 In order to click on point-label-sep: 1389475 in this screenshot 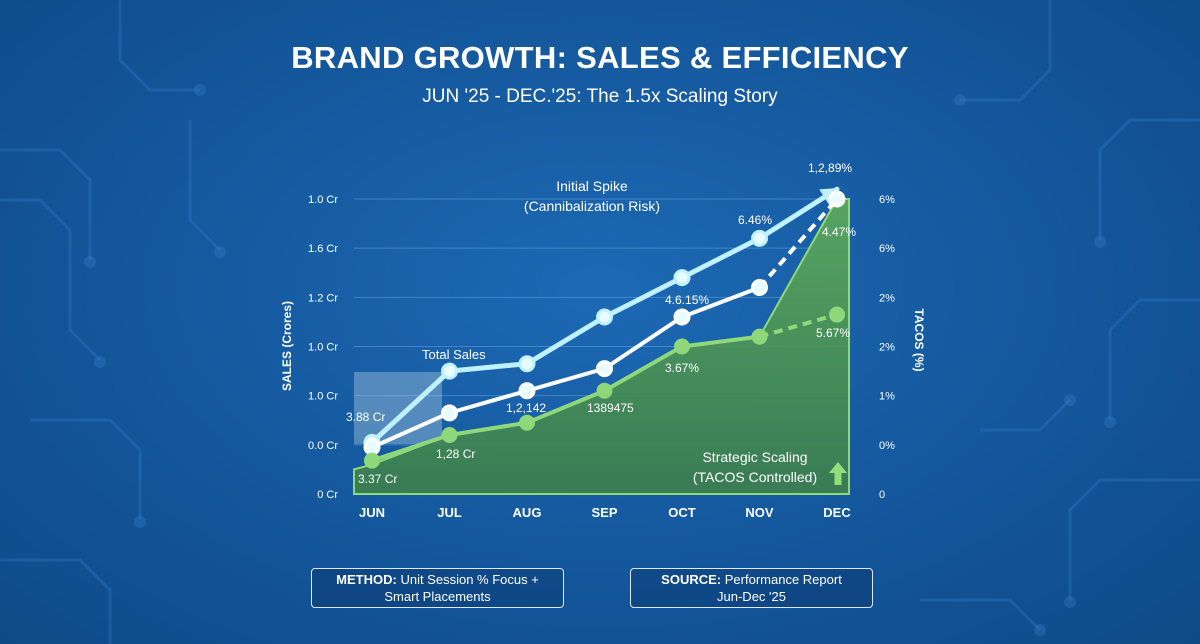, I will do `click(610, 408)`.